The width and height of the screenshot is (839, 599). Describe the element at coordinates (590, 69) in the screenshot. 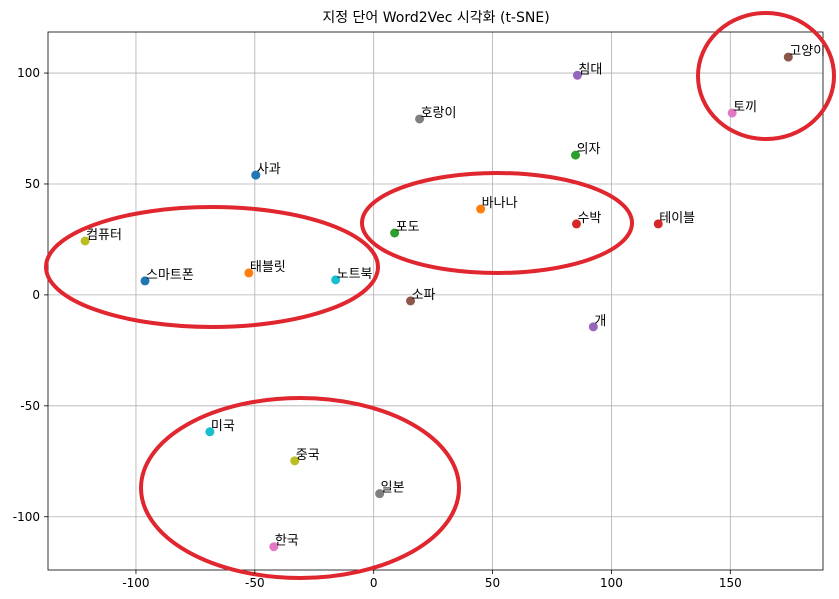

I see `point-label: 침대` at that location.